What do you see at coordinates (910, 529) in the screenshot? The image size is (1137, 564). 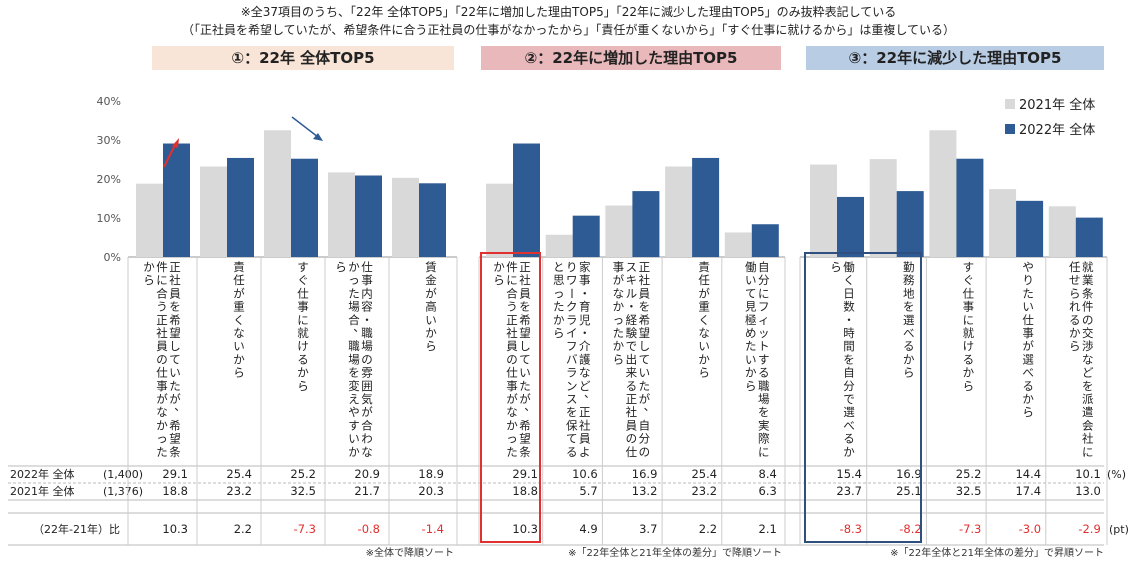 I see `value-diff: -8.2` at bounding box center [910, 529].